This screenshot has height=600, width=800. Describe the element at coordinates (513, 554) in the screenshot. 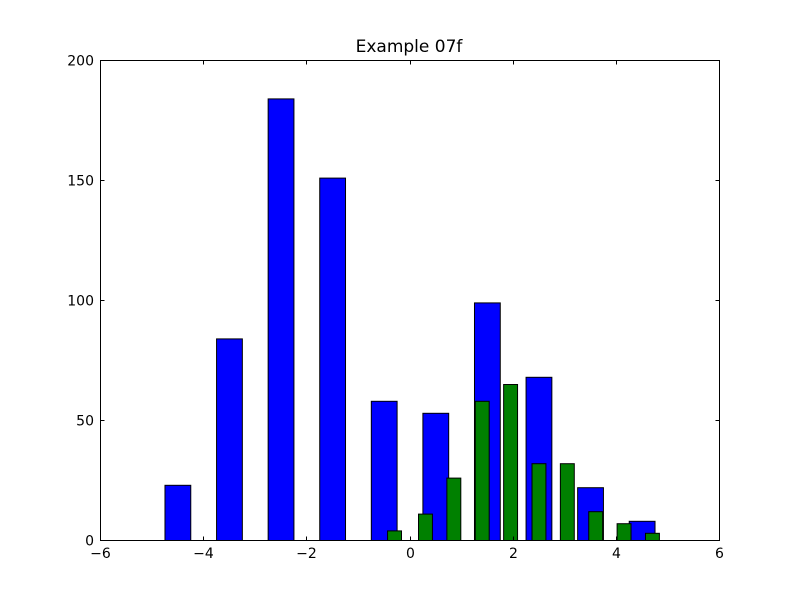

I see `x-tick-label: 2` at that location.